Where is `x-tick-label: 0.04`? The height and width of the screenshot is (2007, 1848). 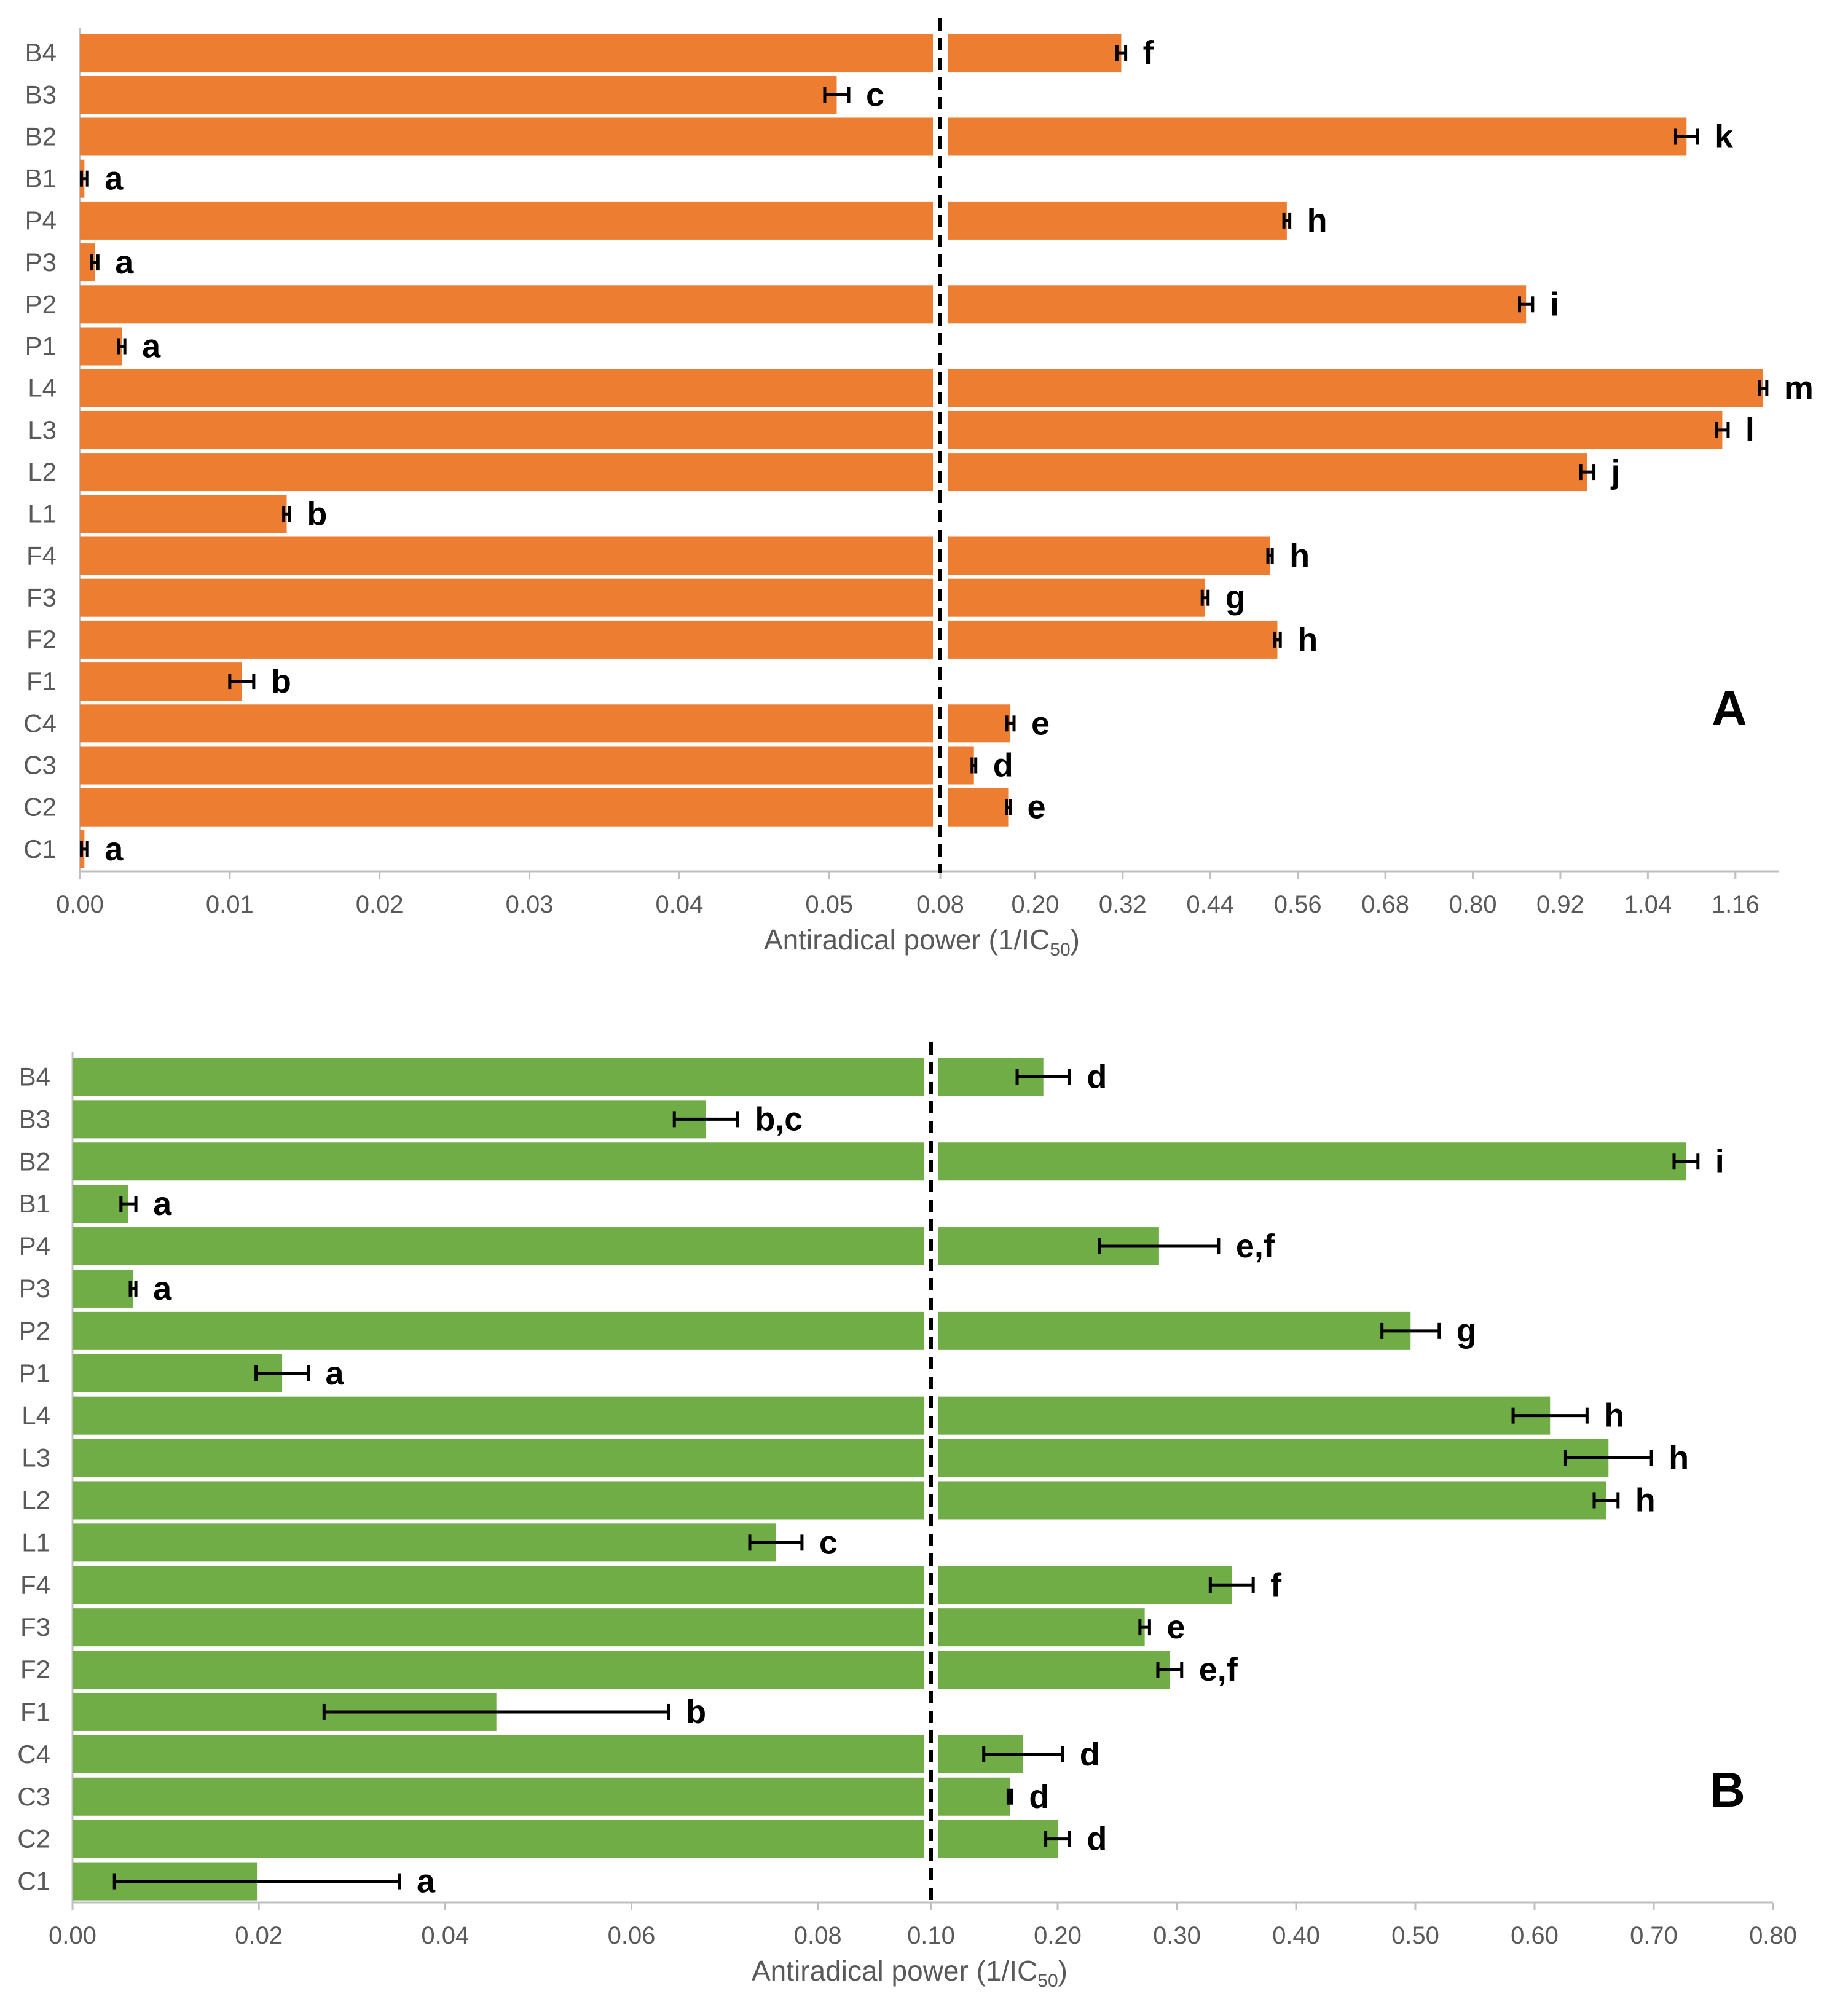 x-tick-label: 0.04 is located at coordinates (680, 904).